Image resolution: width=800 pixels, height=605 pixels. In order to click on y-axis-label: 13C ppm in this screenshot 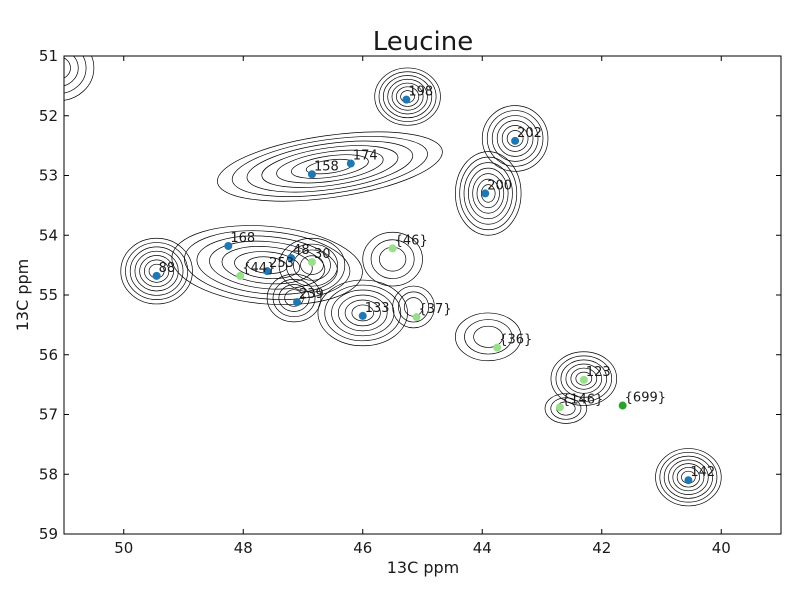, I will do `click(22, 295)`.